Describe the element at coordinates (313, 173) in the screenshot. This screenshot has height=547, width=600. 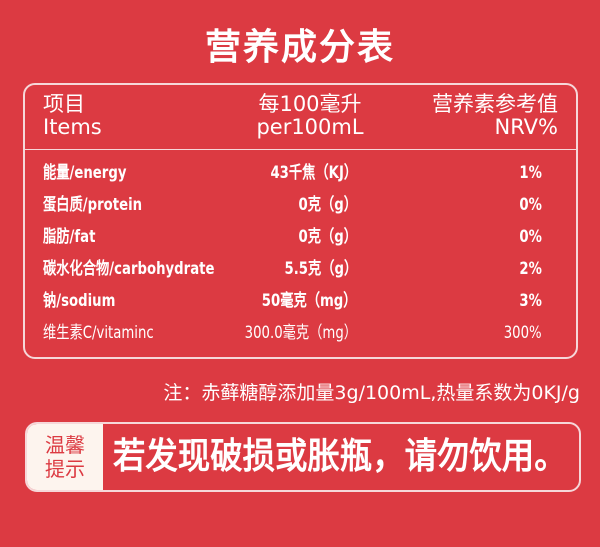
I see `row-value: 43千焦（KJ）` at that location.